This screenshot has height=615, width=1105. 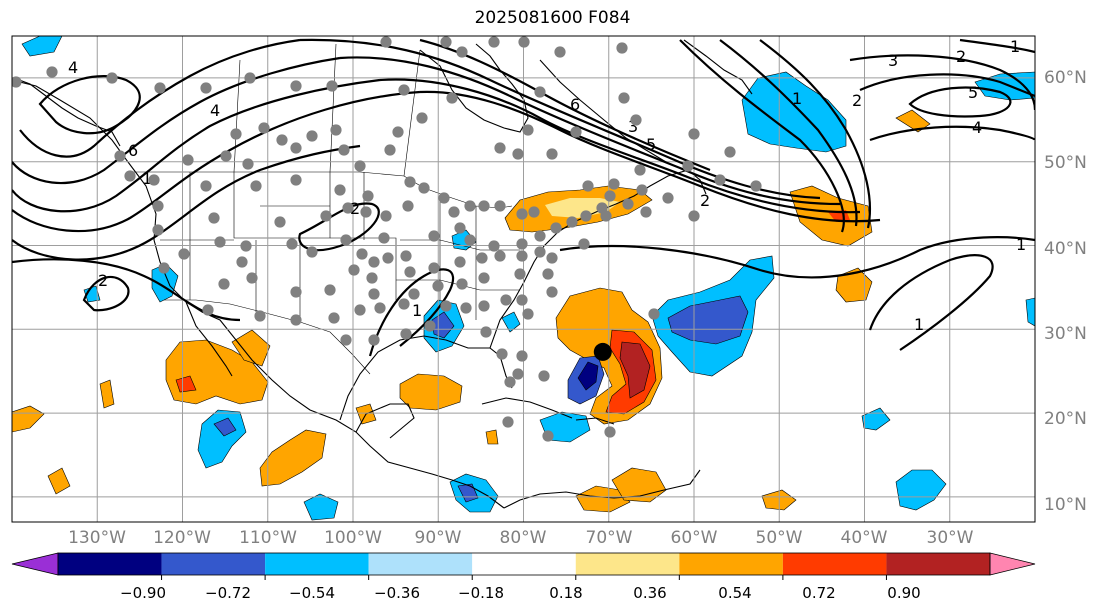 What do you see at coordinates (635, 370) in the screenshot?
I see `anomaly-pos-hurricane-peak` at bounding box center [635, 370].